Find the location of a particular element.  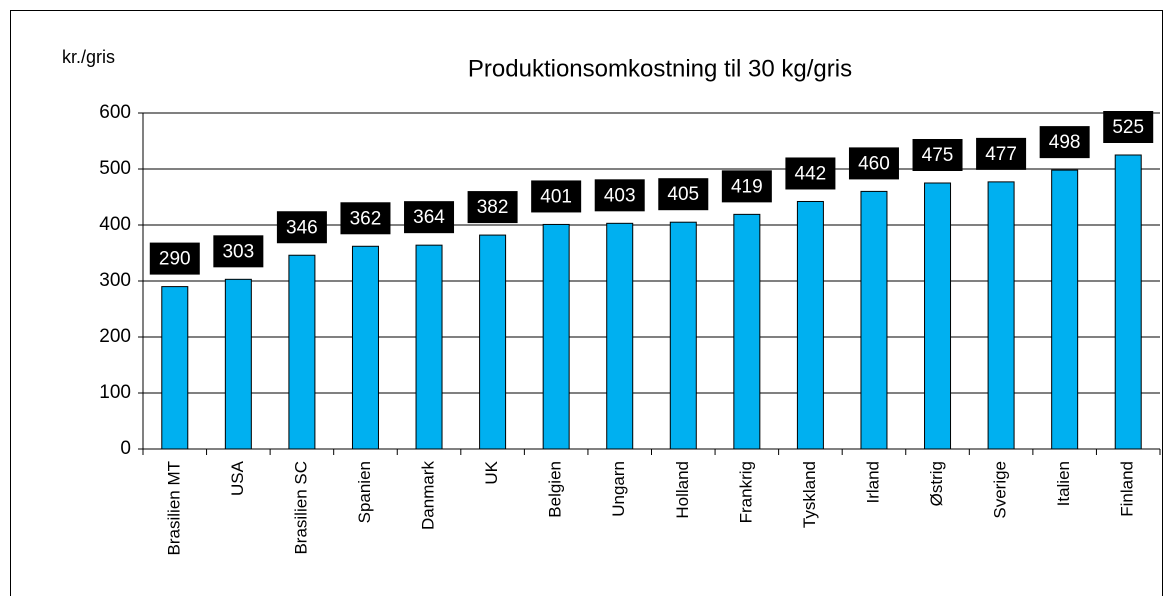

value-label: 364 is located at coordinates (429, 217).